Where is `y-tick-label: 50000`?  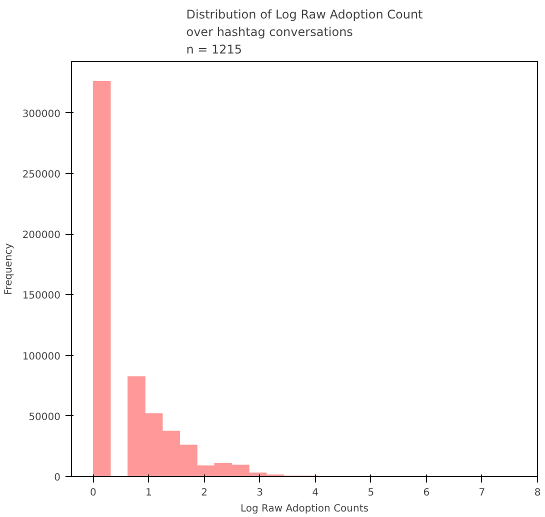 y-tick-label: 50000 is located at coordinates (44, 417).